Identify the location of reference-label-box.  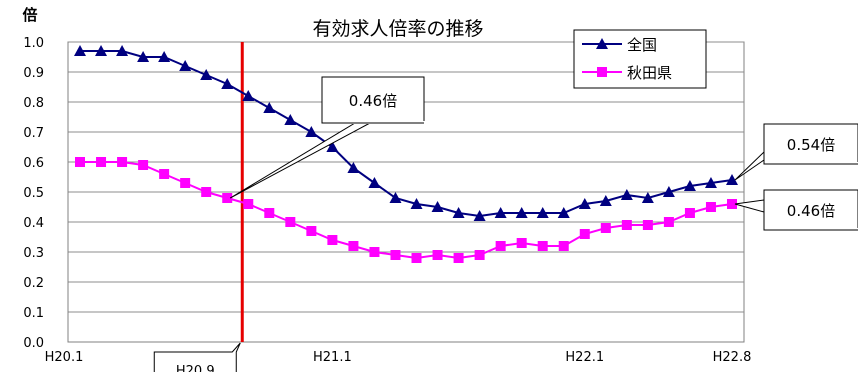
(197, 357).